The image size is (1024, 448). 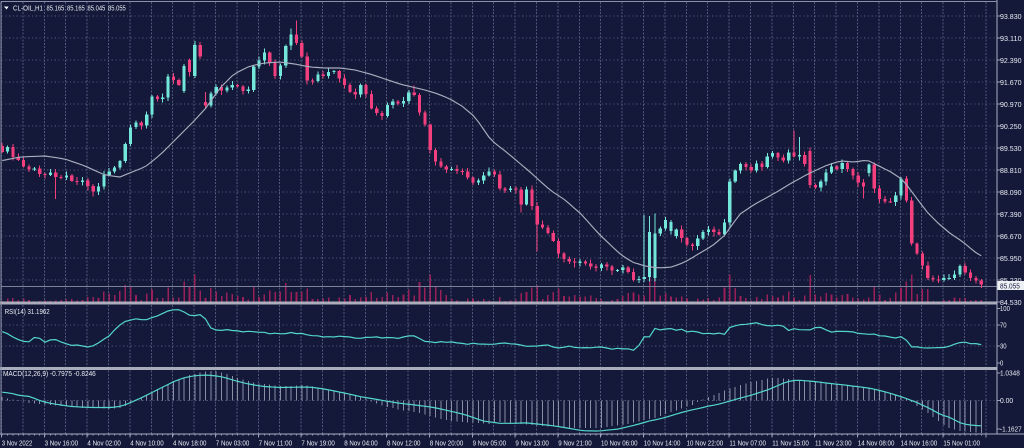 What do you see at coordinates (233, 443) in the screenshot?
I see `svg-text: 7 Nov 03:00` at bounding box center [233, 443].